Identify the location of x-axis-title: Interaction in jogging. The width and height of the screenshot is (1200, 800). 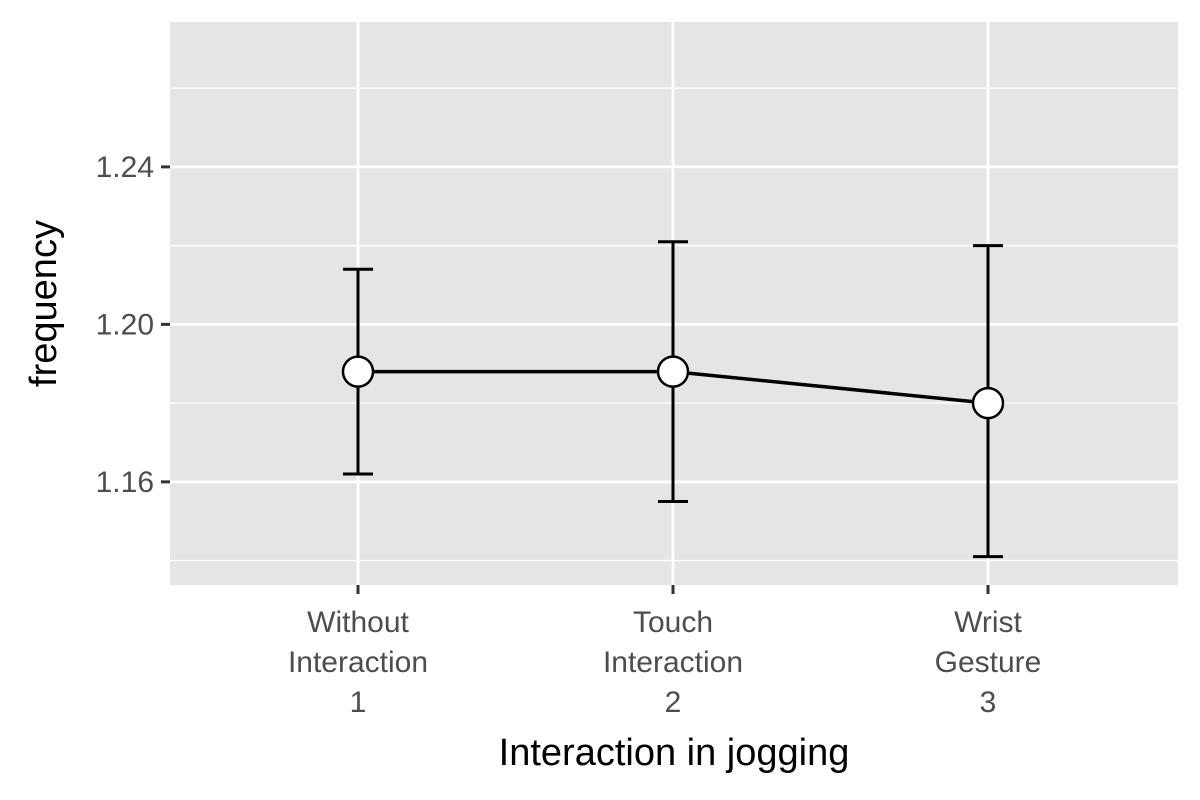
(674, 753).